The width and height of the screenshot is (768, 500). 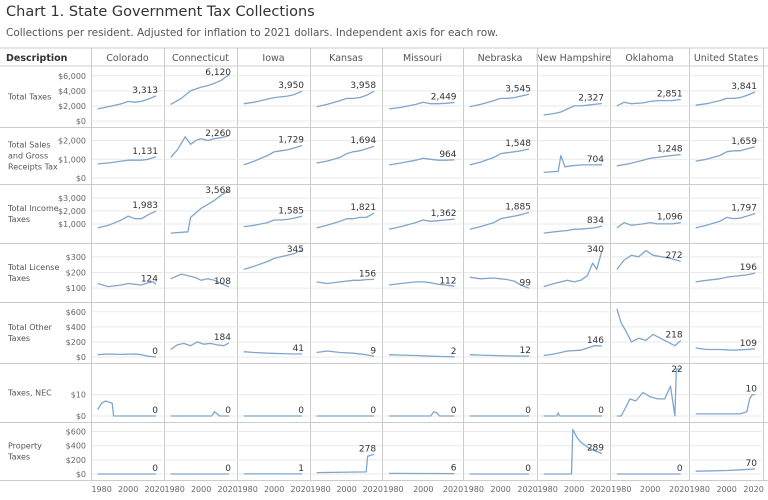 What do you see at coordinates (145, 206) in the screenshot?
I see `end-value-label: 1,983` at bounding box center [145, 206].